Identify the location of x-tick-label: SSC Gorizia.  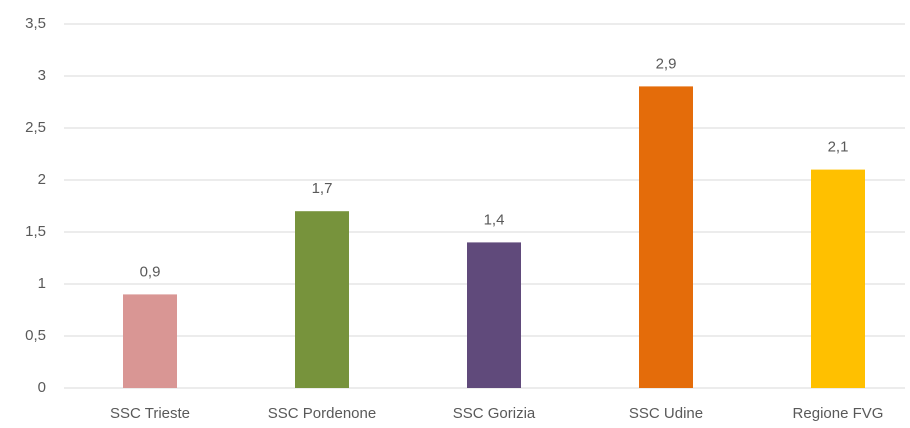
(494, 413).